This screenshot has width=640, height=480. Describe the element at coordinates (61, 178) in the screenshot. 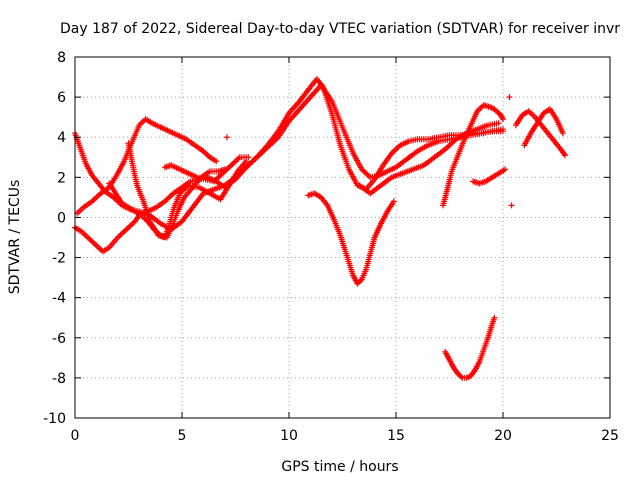

I see `y-tick-label: 2` at that location.